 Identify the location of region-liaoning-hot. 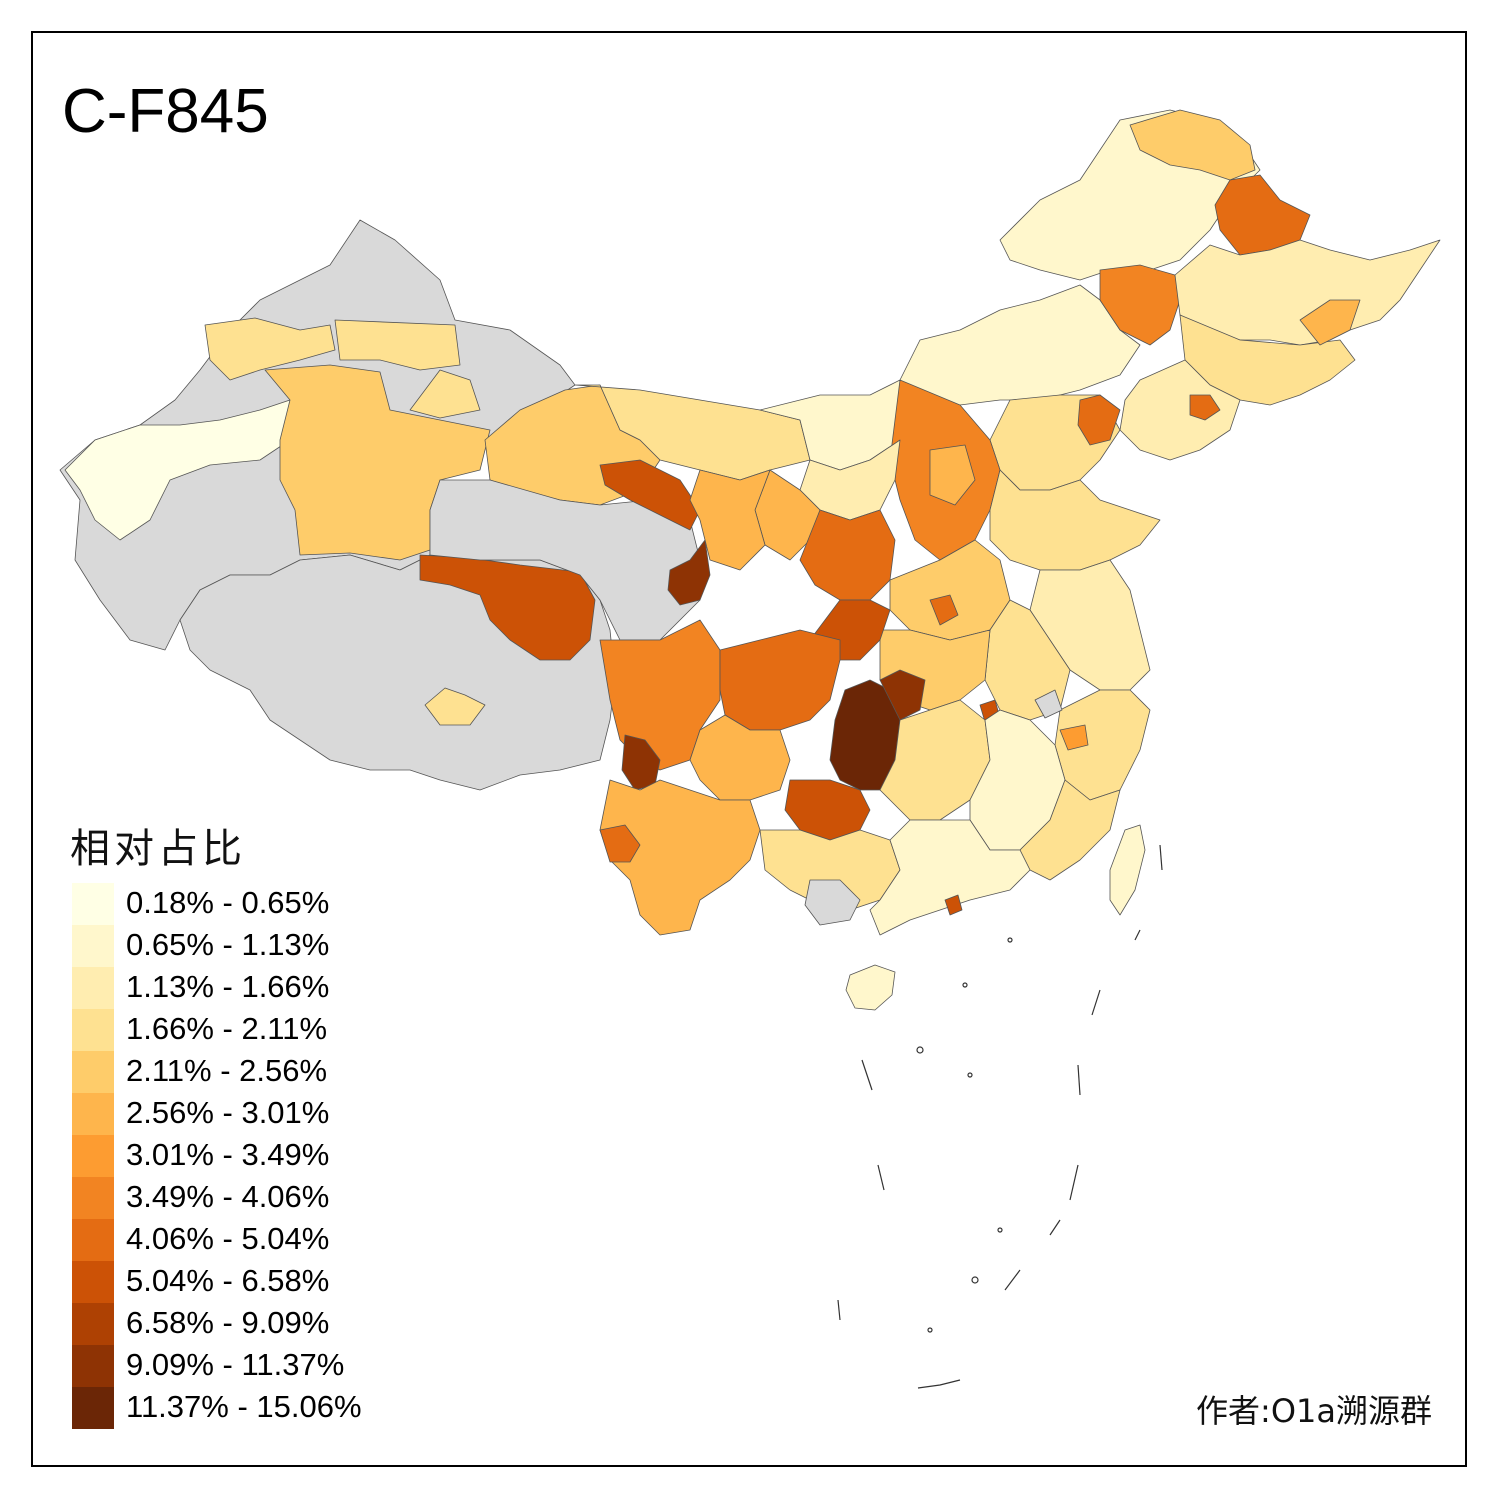
(1205, 407).